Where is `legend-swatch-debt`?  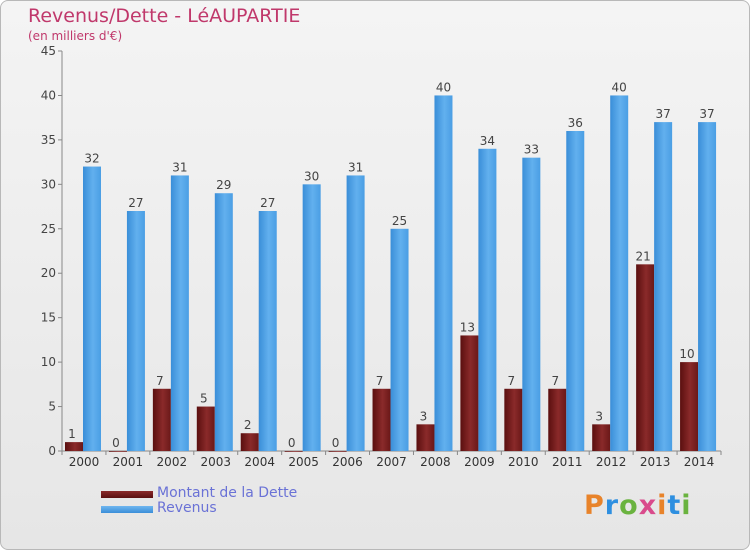
legend-swatch-debt is located at coordinates (127, 494).